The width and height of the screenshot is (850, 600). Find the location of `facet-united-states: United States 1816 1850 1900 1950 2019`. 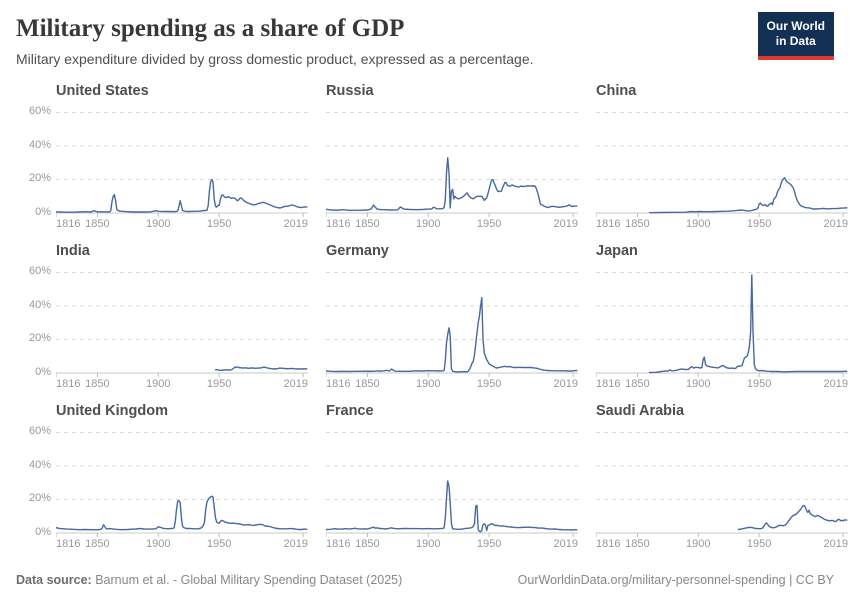

facet-united-states: United States 1816 1850 1900 1950 2019 is located at coordinates (182, 159).